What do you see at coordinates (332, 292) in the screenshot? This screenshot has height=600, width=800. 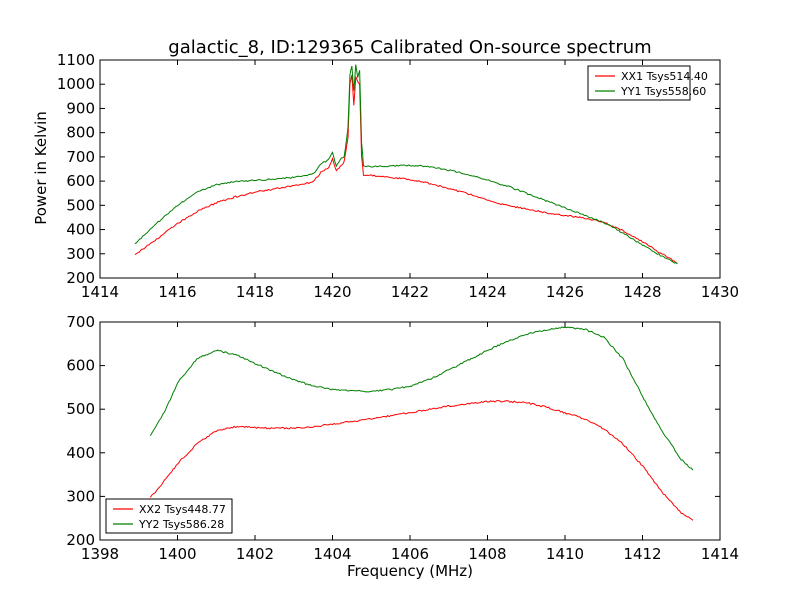 I see `x-tick-label: 1420` at bounding box center [332, 292].